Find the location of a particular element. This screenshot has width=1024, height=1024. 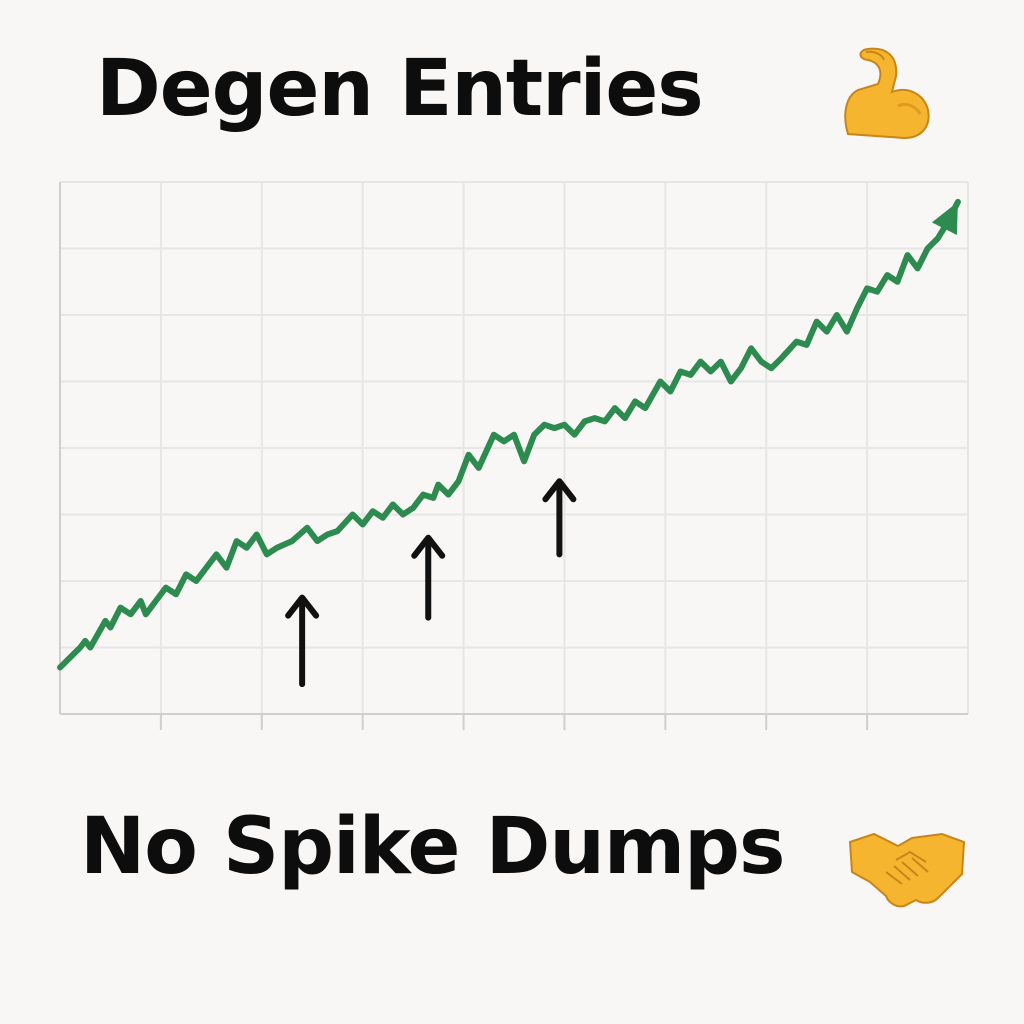

chart-title: Degen Entries is located at coordinates (400, 89).